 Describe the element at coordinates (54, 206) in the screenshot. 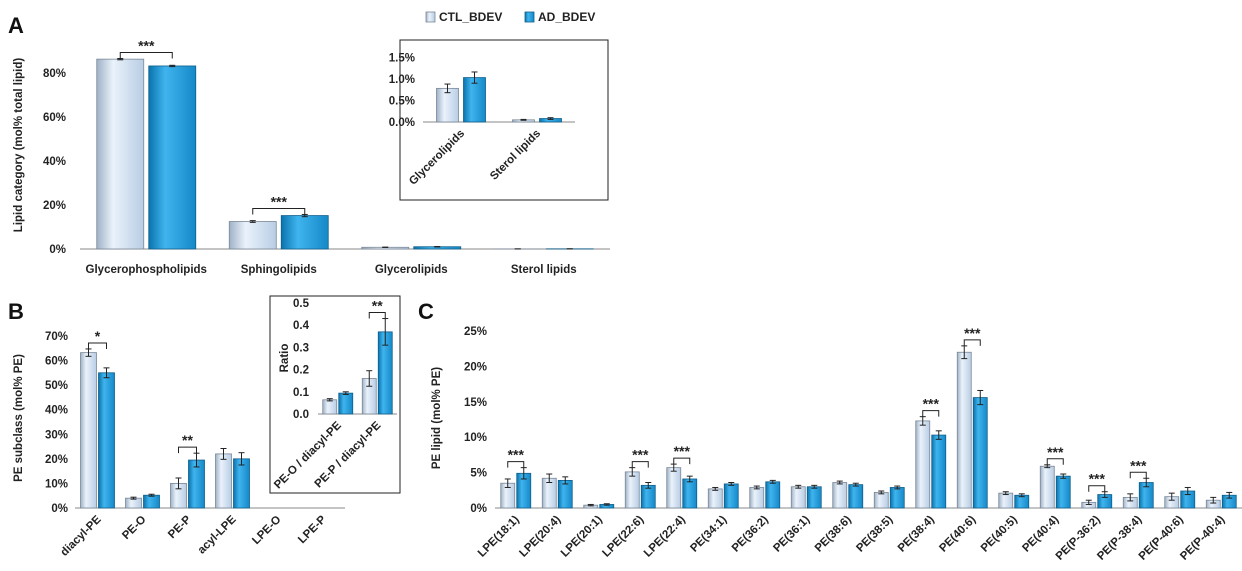

I see `y-tick-label: 20%` at that location.